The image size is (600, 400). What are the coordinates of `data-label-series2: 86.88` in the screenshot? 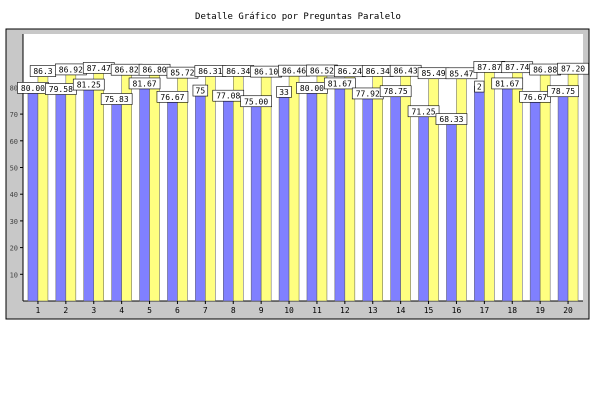 It's located at (545, 69).